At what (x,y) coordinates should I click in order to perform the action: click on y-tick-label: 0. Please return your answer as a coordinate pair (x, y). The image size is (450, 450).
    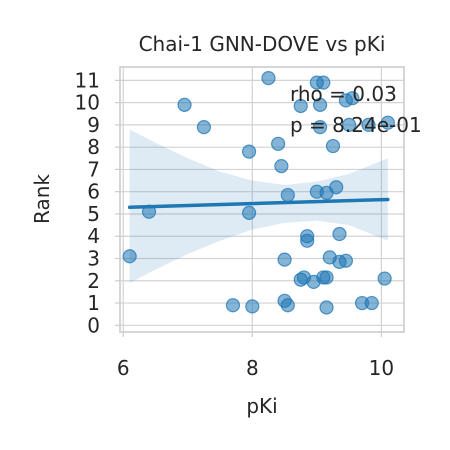
    Looking at the image, I should click on (93, 325).